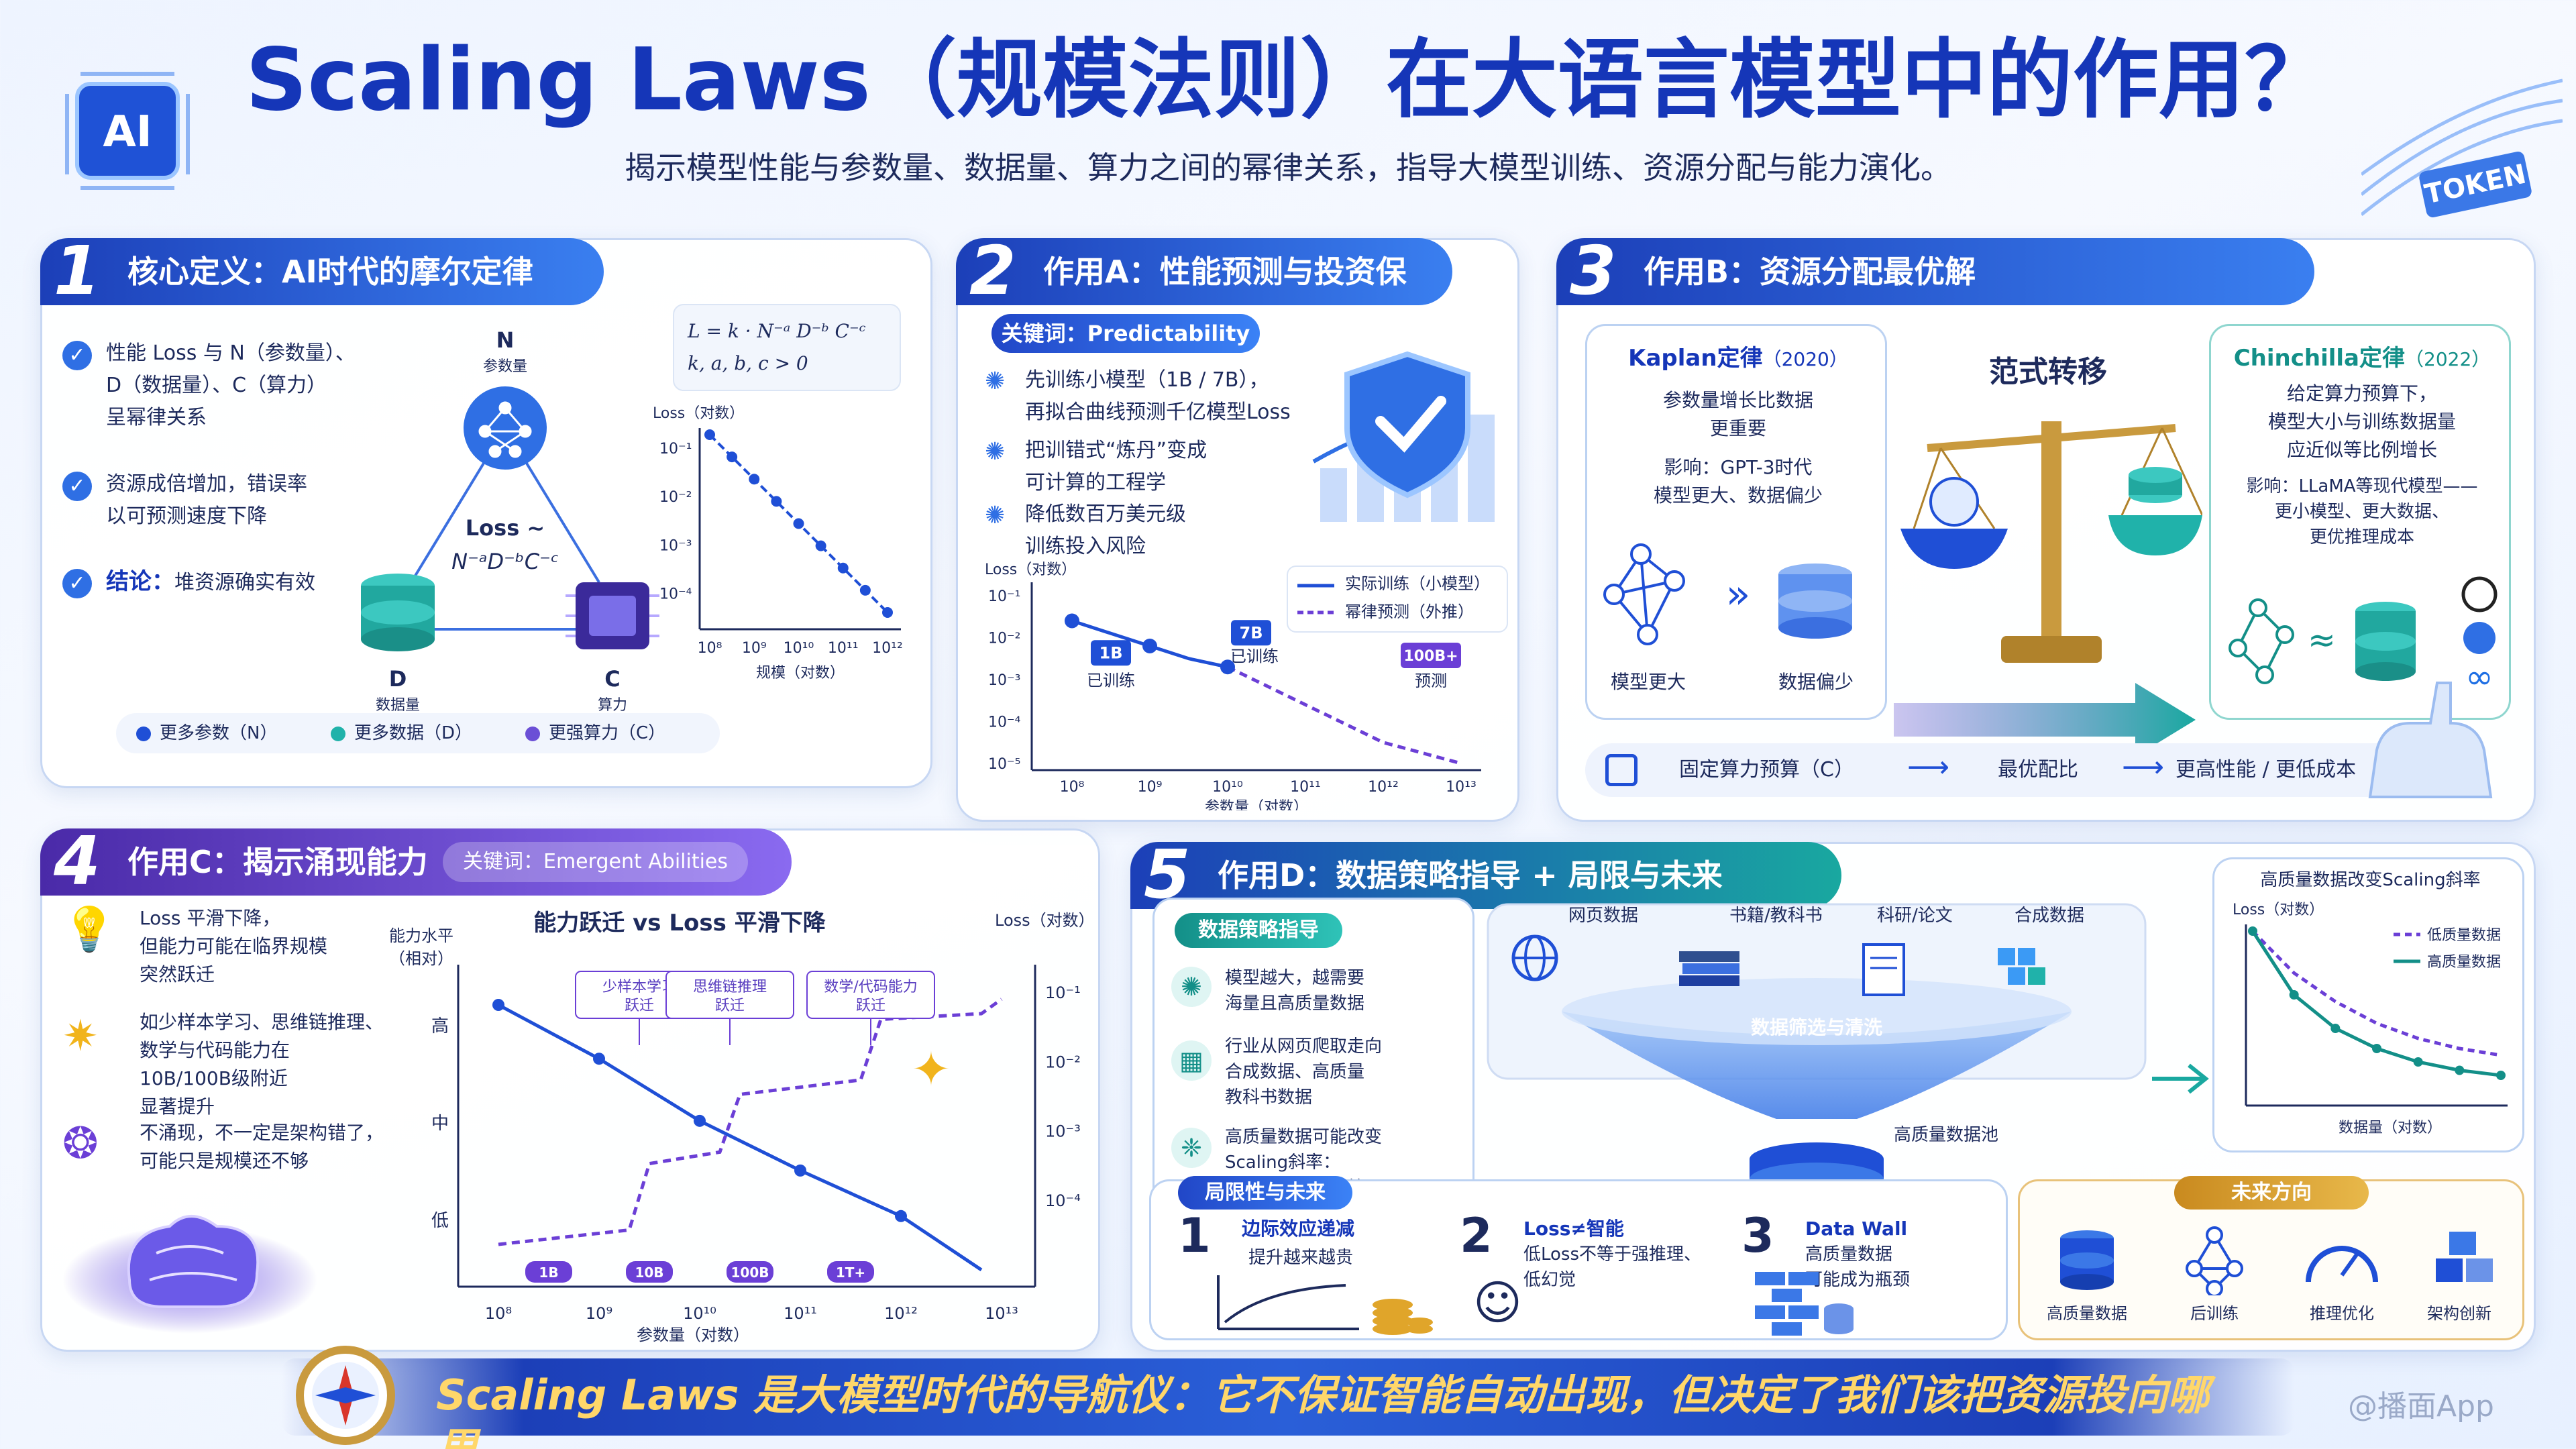  What do you see at coordinates (498, 1313) in the screenshot?
I see `x-tick-label: 10⁸` at bounding box center [498, 1313].